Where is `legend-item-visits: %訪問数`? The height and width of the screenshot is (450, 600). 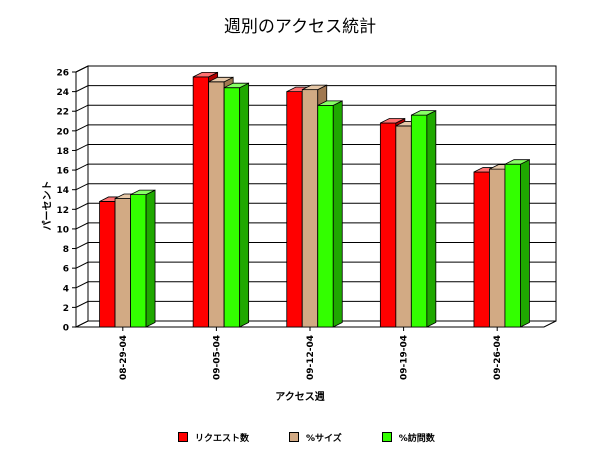 legend-item-visits: %訪問数 is located at coordinates (408, 437).